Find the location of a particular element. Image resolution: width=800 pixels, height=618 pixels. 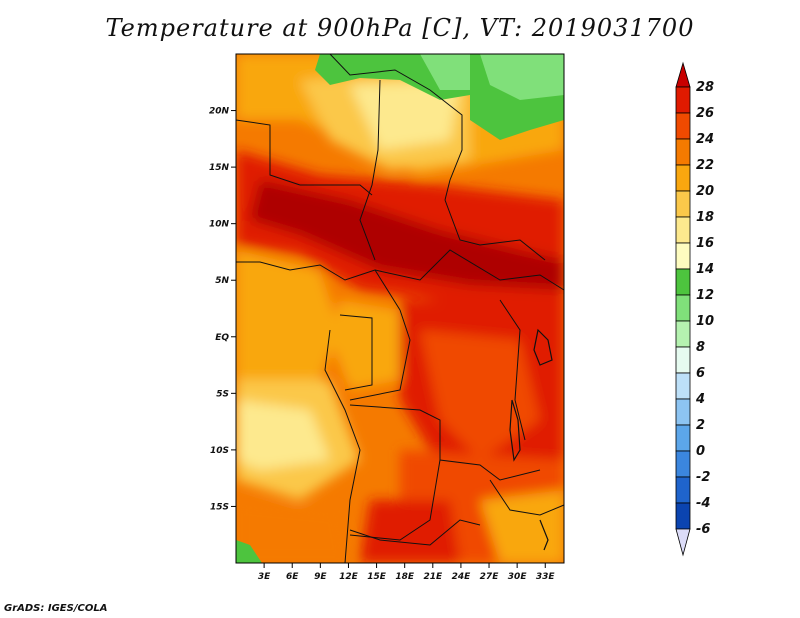

colorbar-label: -4 is located at coordinates (703, 503).